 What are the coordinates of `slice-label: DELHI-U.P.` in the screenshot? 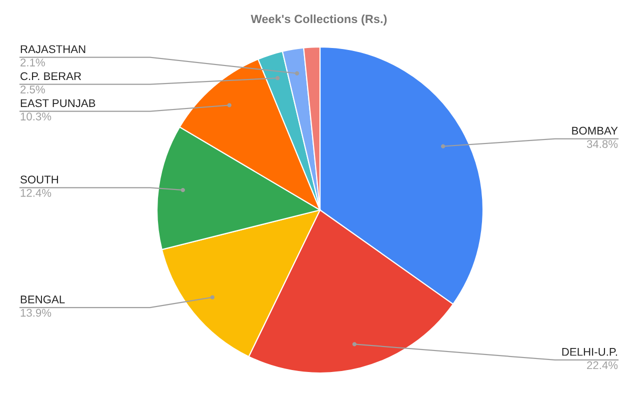 It's located at (589, 352).